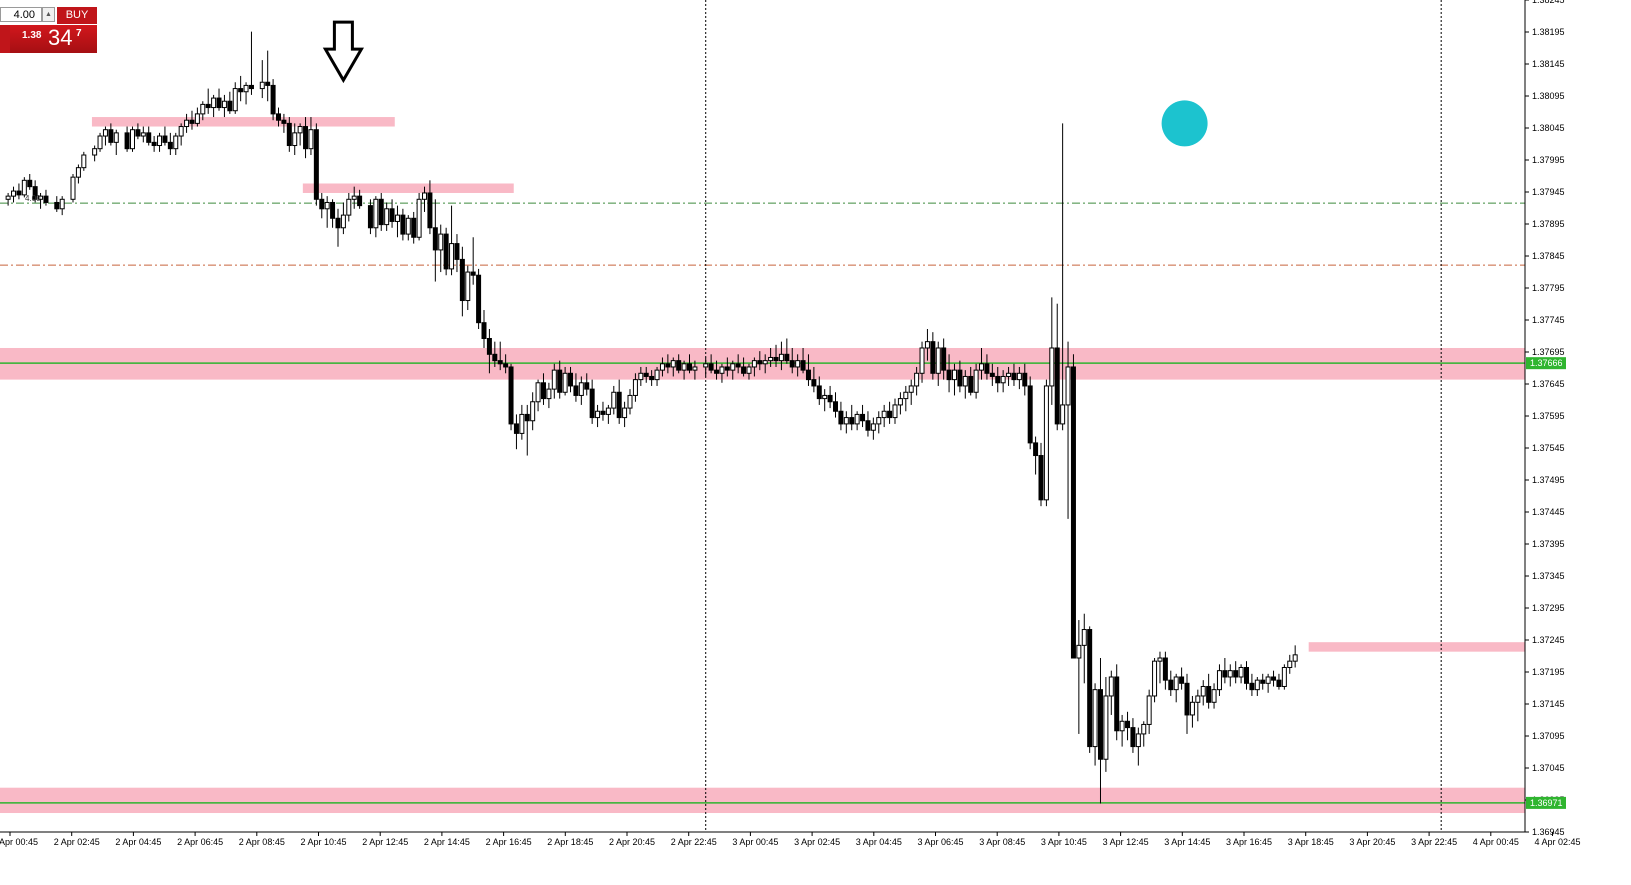 This screenshot has height=885, width=1631. Describe the element at coordinates (1187, 842) in the screenshot. I see `x-tick-label: 3 Apr 14:45` at that location.